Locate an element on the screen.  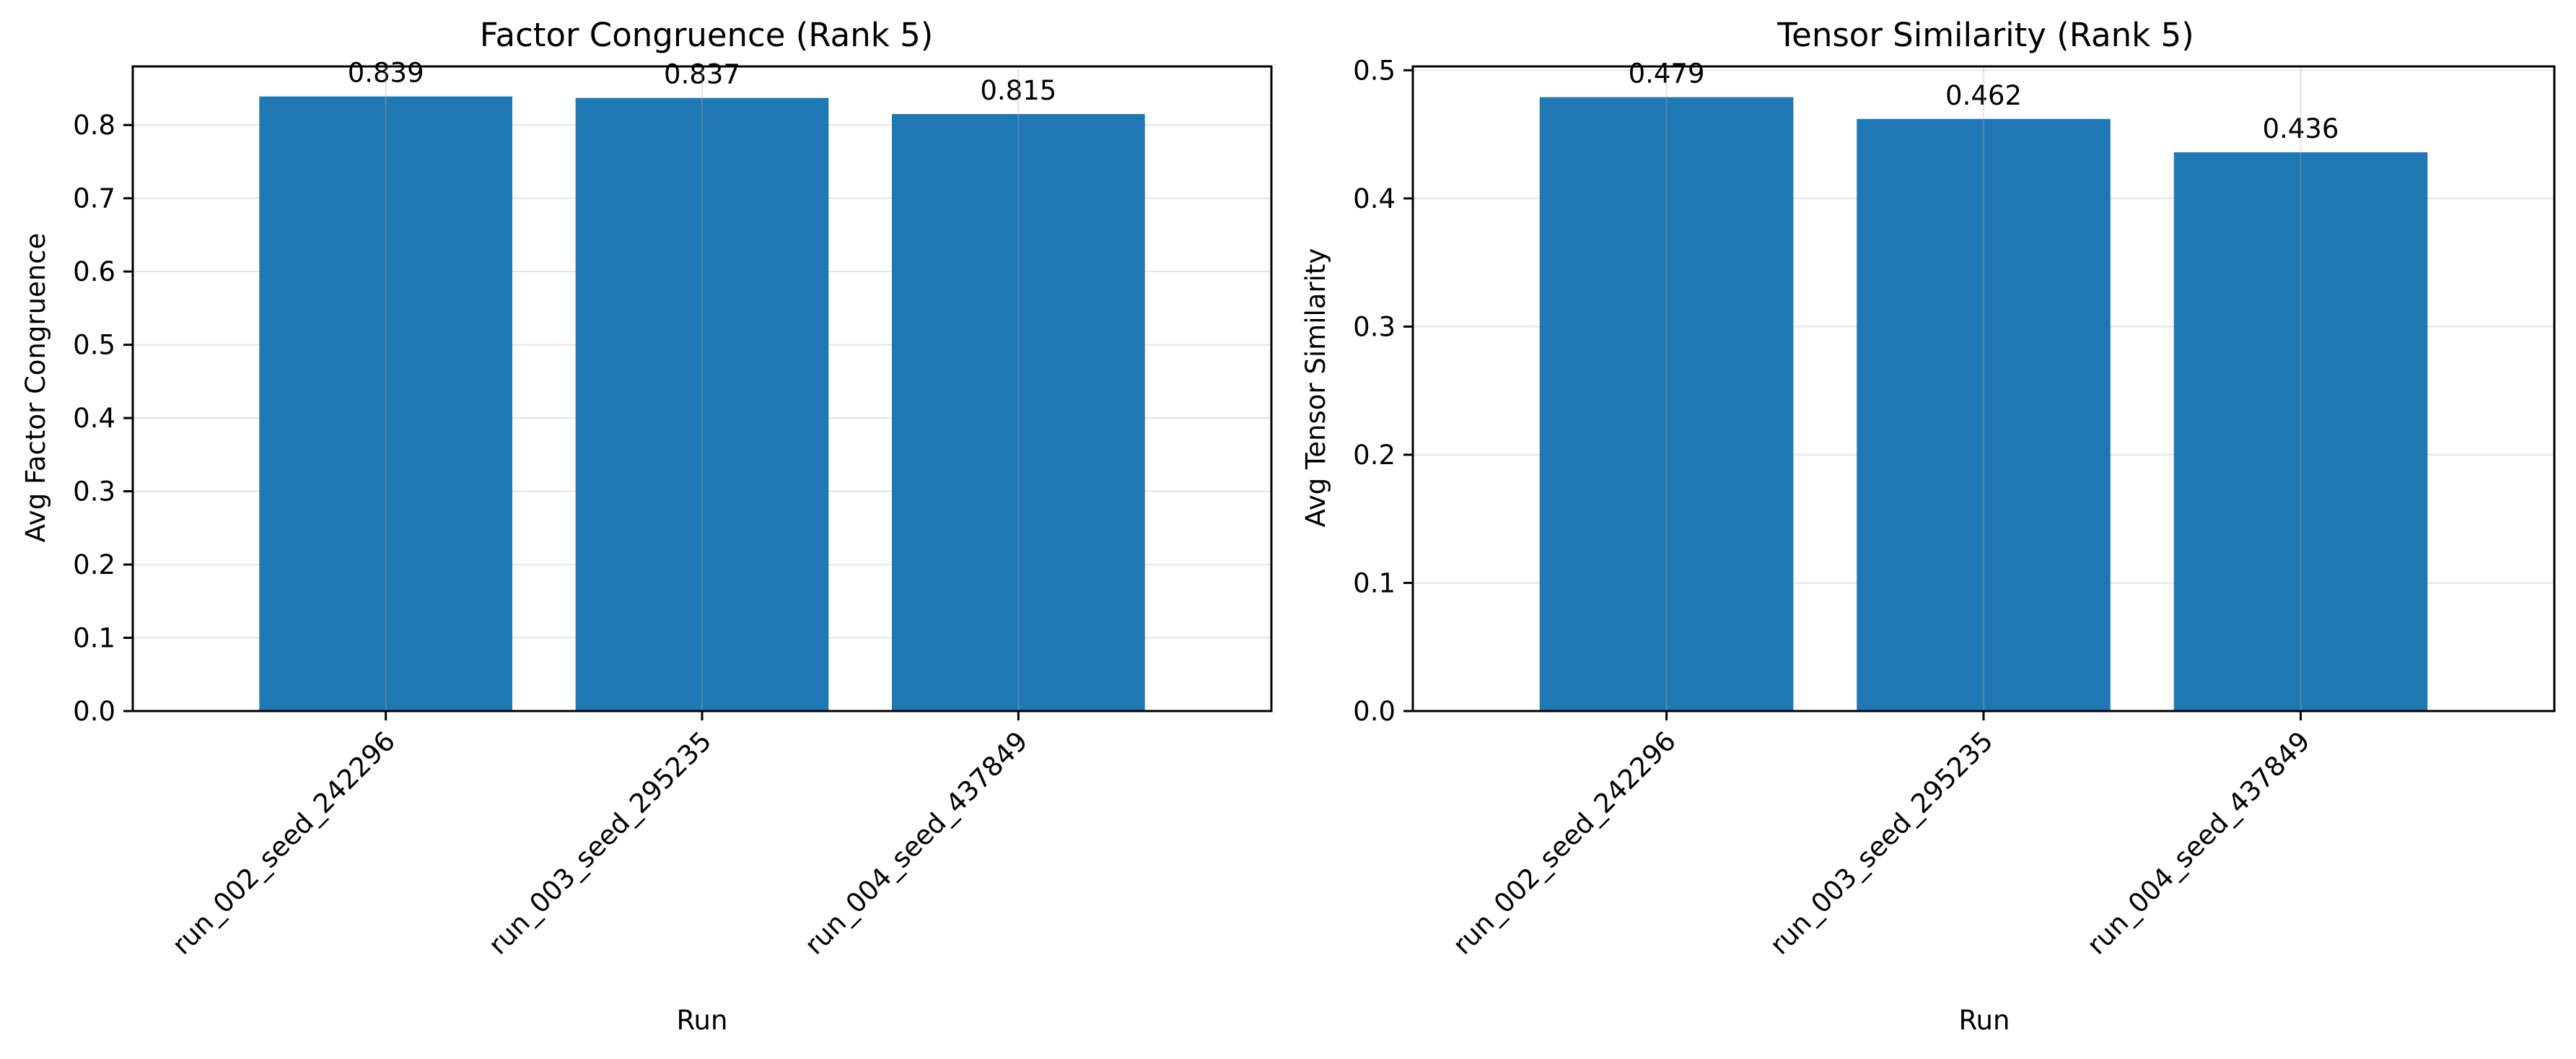
chart-title: Tensor Similarity (Rank 5) is located at coordinates (1985, 35).